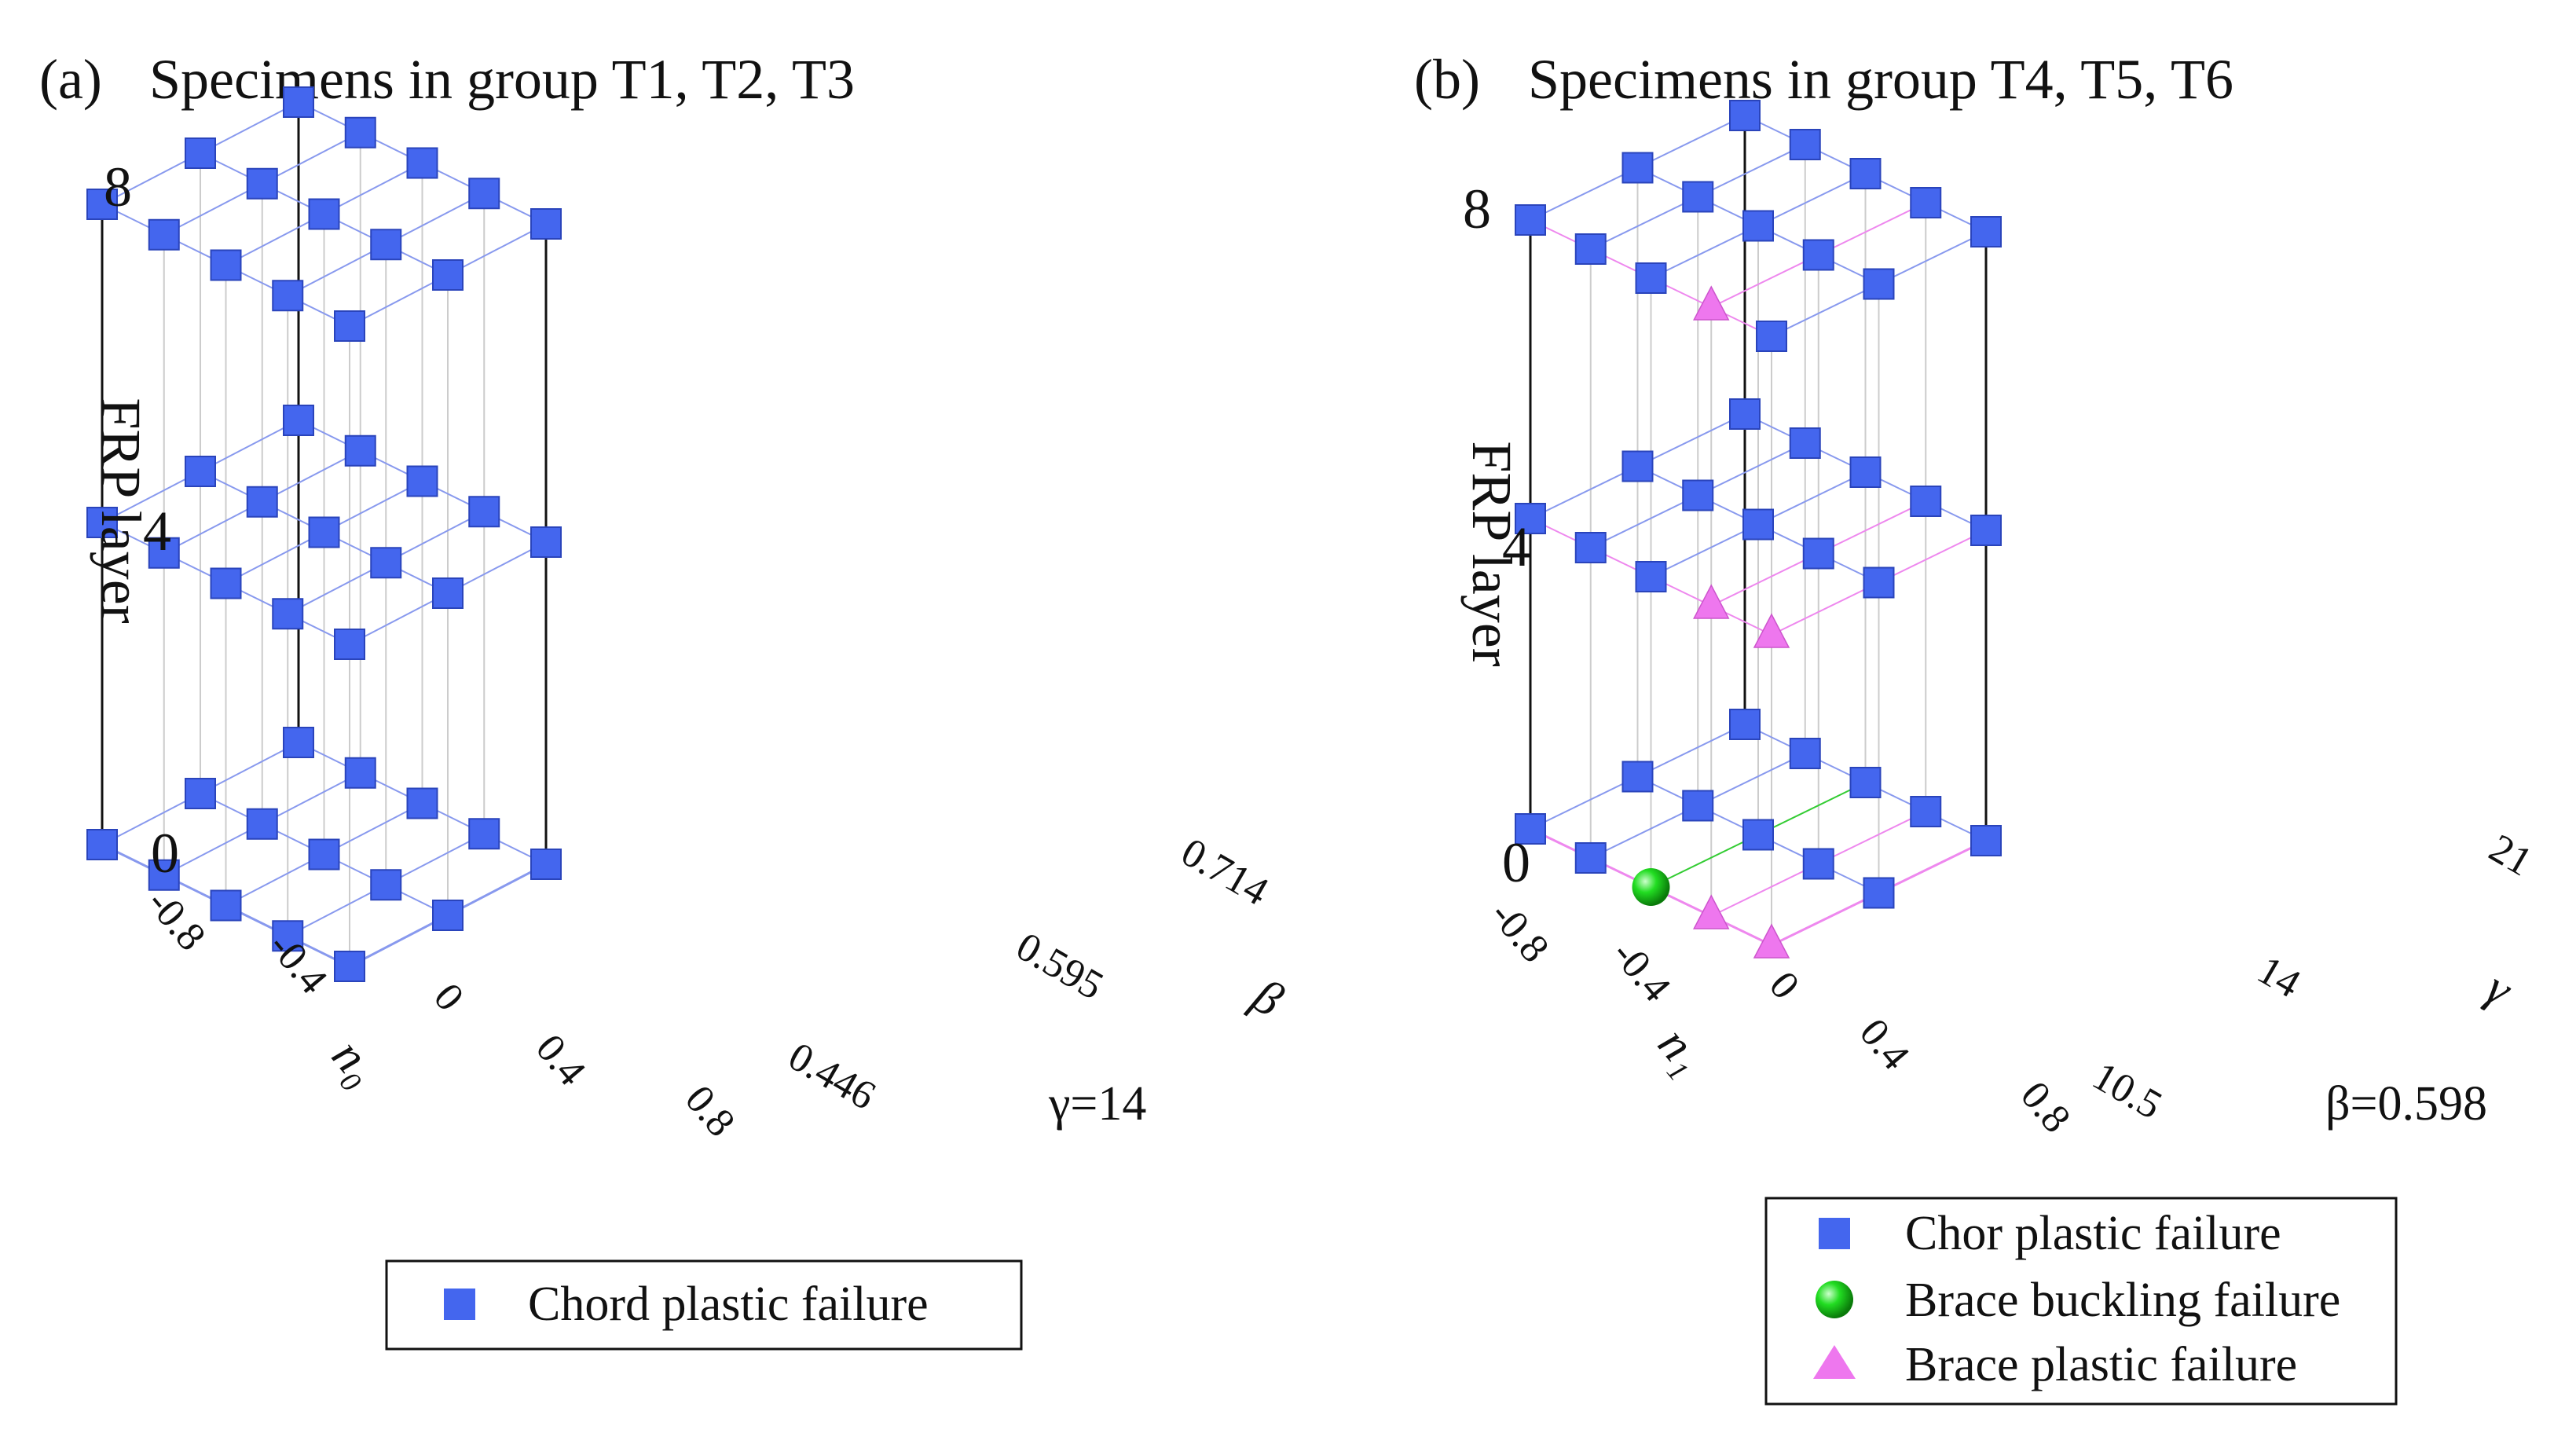 The height and width of the screenshot is (1448, 2576). Describe the element at coordinates (1834, 1299) in the screenshot. I see `legend-sphere-icon` at that location.